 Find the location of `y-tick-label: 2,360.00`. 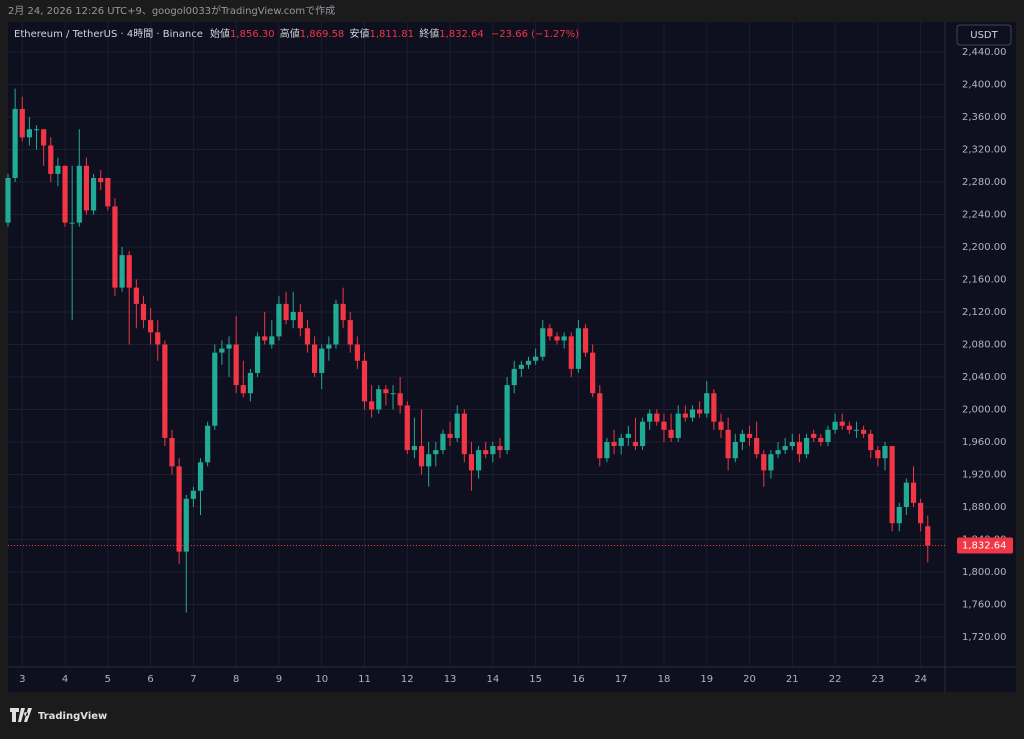

y-tick-label: 2,360.00 is located at coordinates (984, 117).